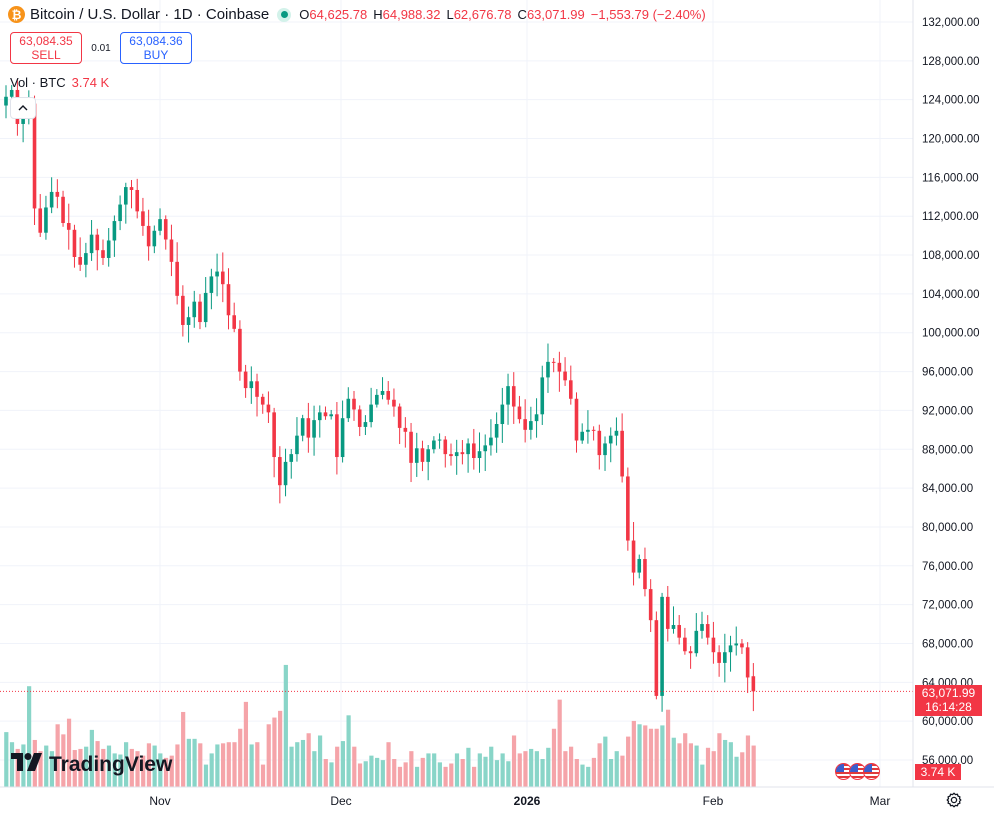 The height and width of the screenshot is (815, 994). Describe the element at coordinates (954, 800) in the screenshot. I see `gear-icon` at that location.